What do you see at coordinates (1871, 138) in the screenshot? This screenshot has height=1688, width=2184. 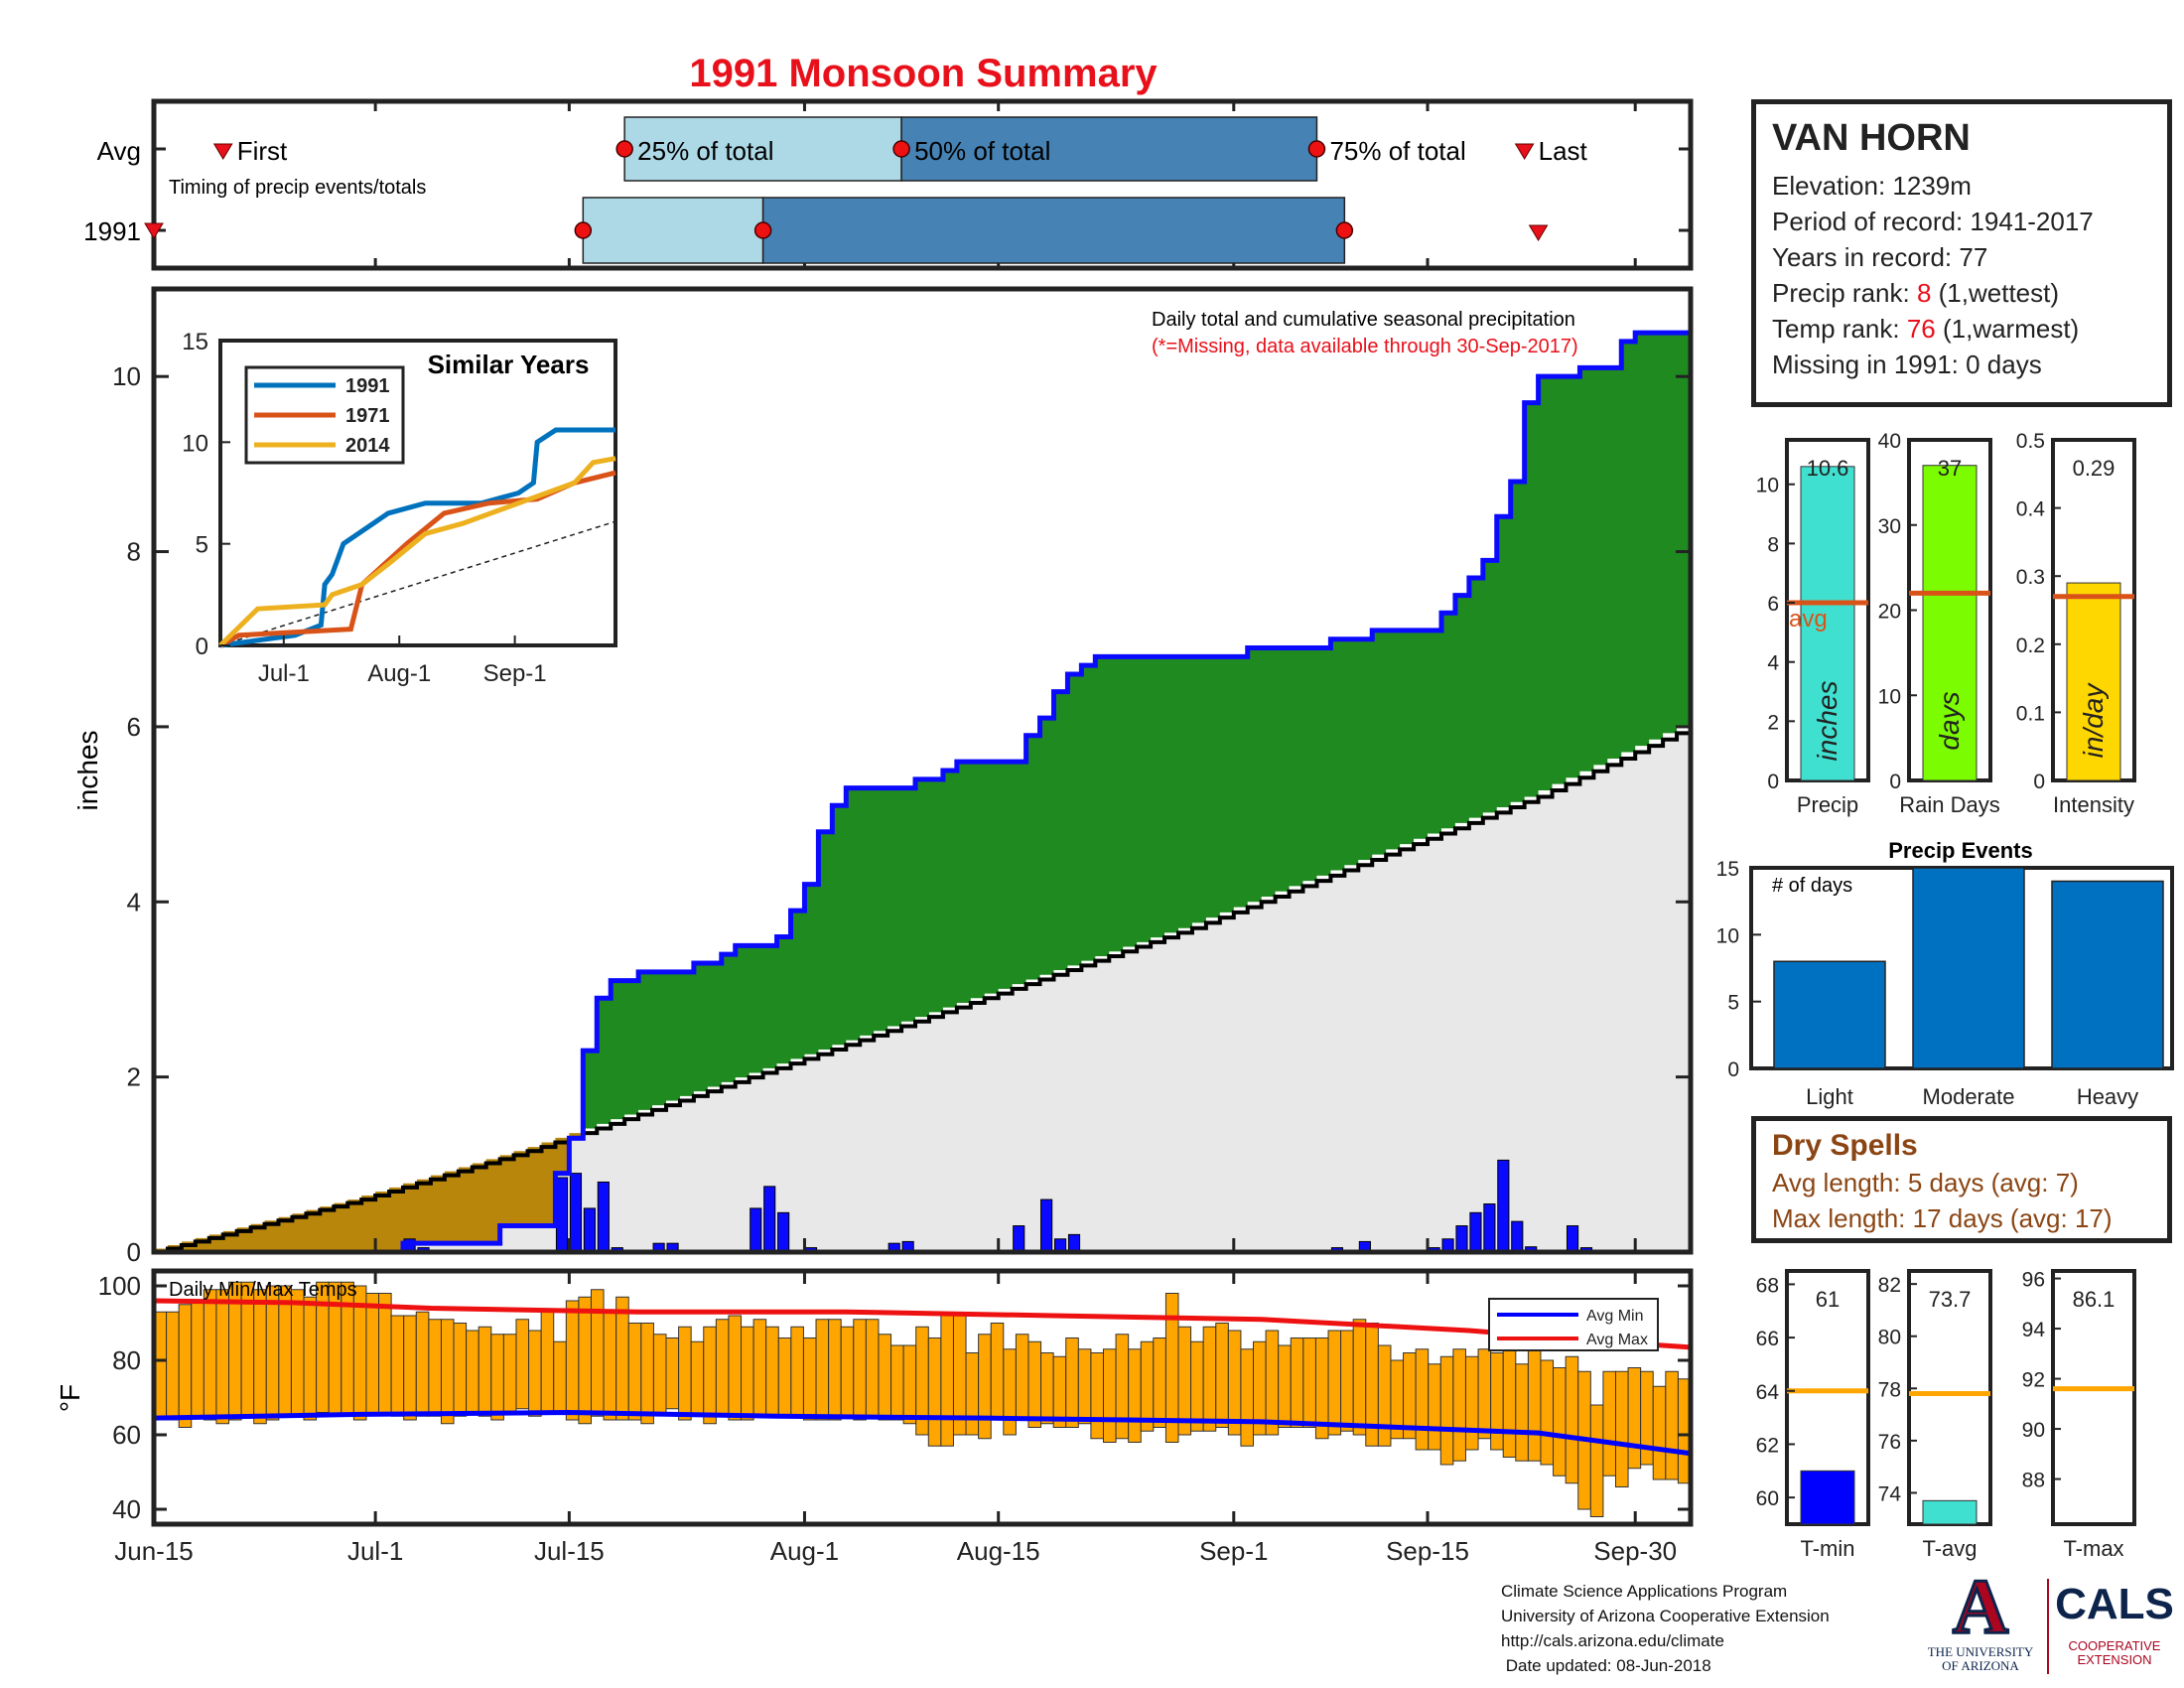 I see `station-name: VAN HORN` at bounding box center [1871, 138].